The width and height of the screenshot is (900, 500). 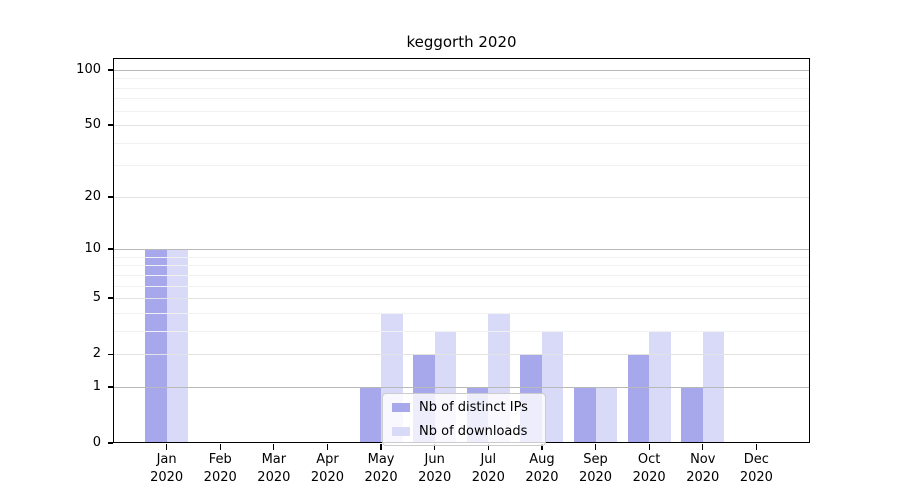 What do you see at coordinates (595, 468) in the screenshot?
I see `x-tick-label: Sep 2020` at bounding box center [595, 468].